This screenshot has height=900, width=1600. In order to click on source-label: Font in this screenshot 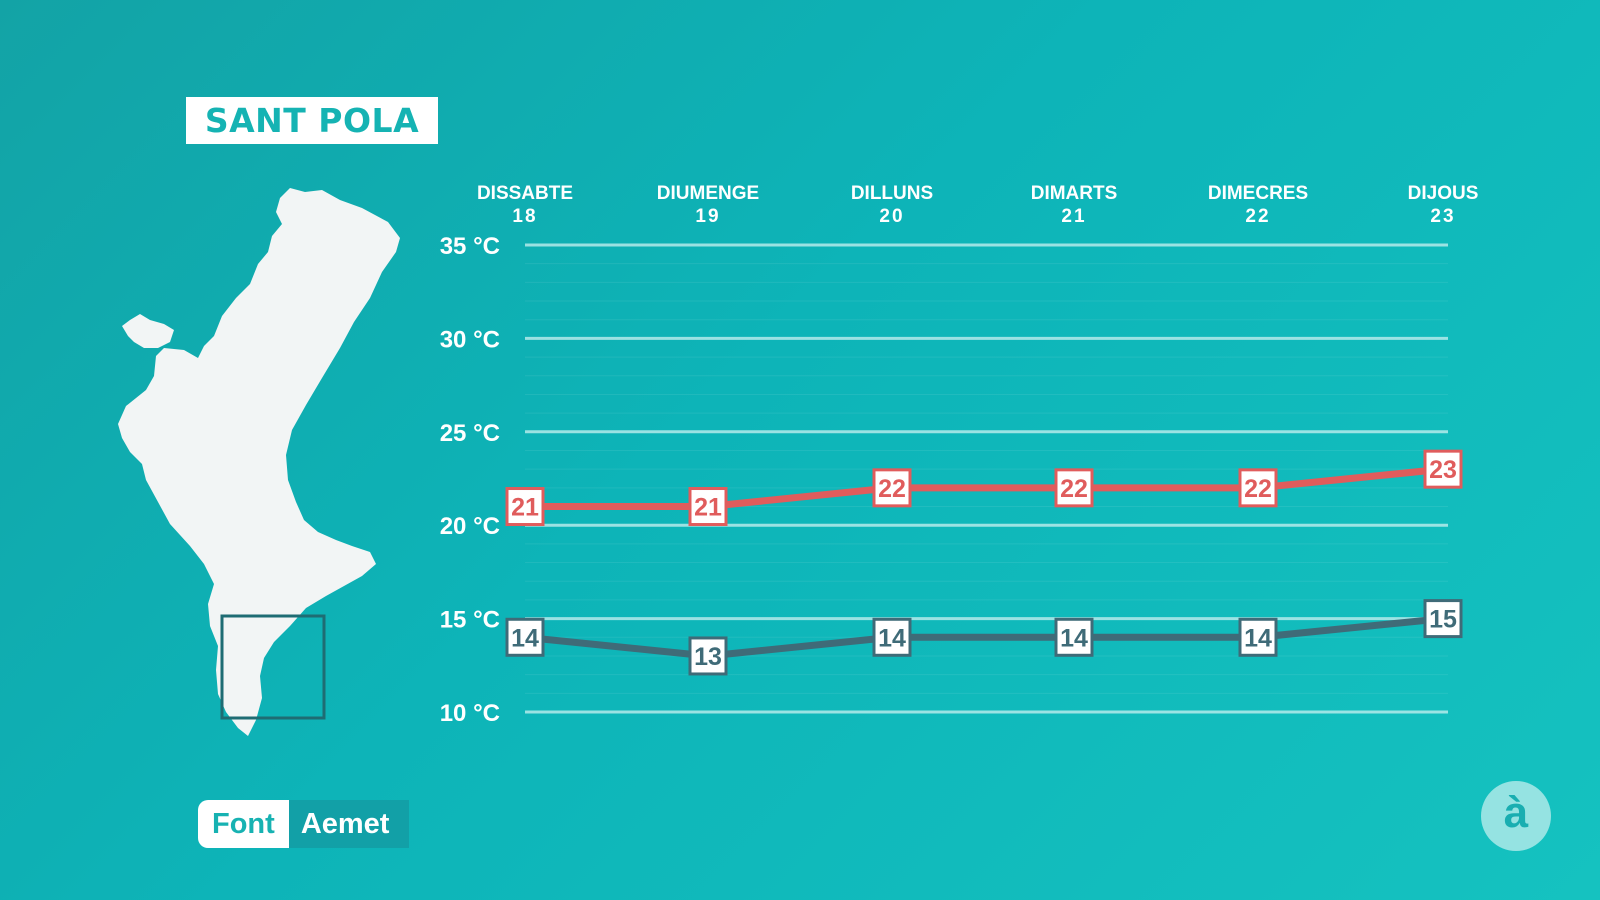, I will do `click(243, 824)`.